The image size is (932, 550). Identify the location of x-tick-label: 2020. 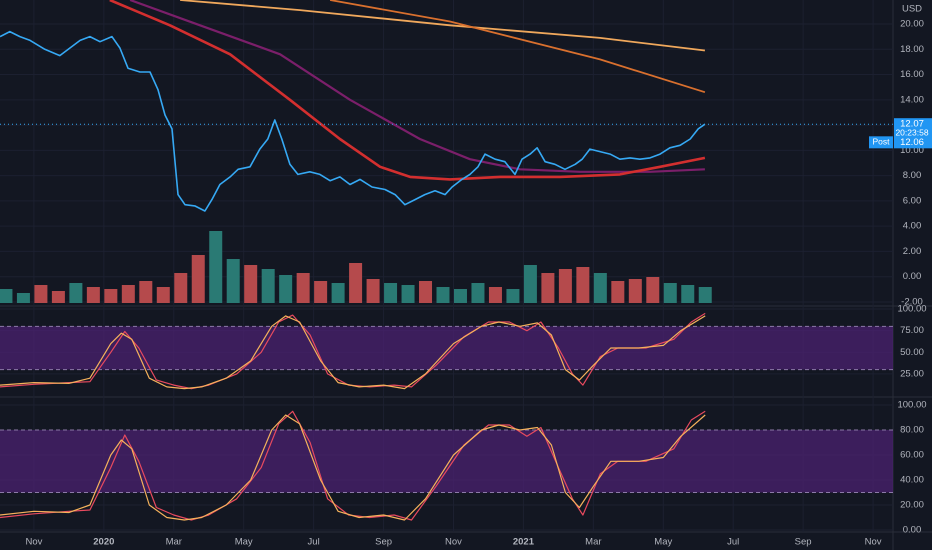
(103, 542).